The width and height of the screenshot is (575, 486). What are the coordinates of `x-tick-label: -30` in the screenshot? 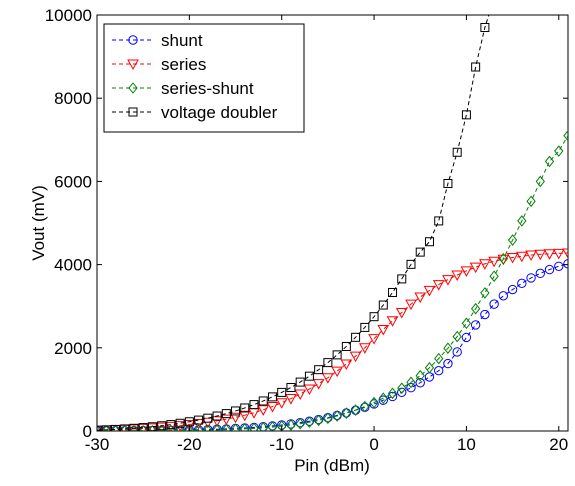 It's located at (97, 444).